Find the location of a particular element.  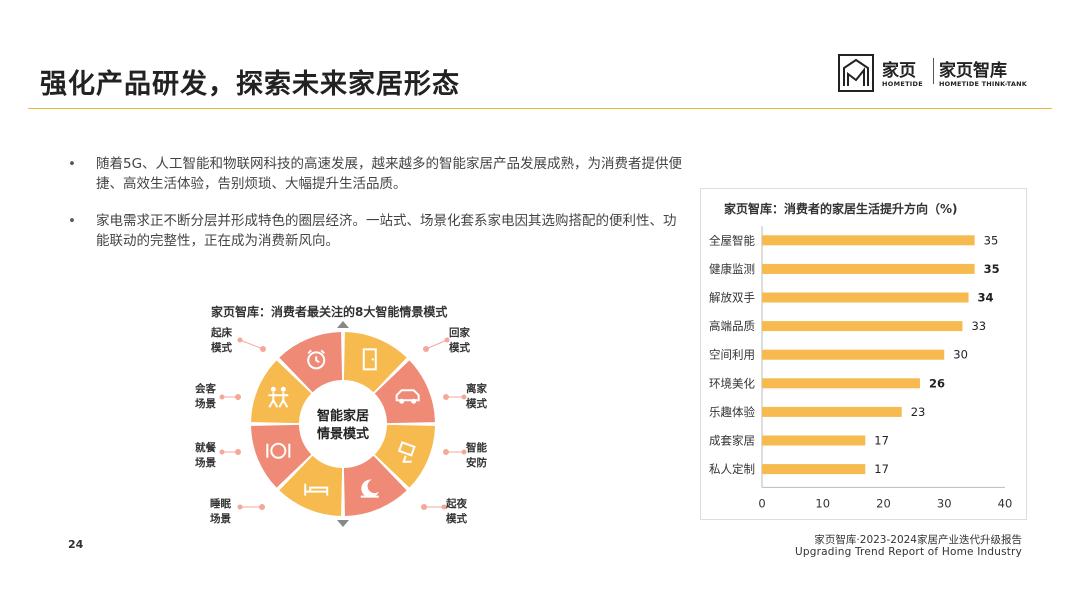

logo-thinktank-cn: 家页智库 is located at coordinates (973, 71).